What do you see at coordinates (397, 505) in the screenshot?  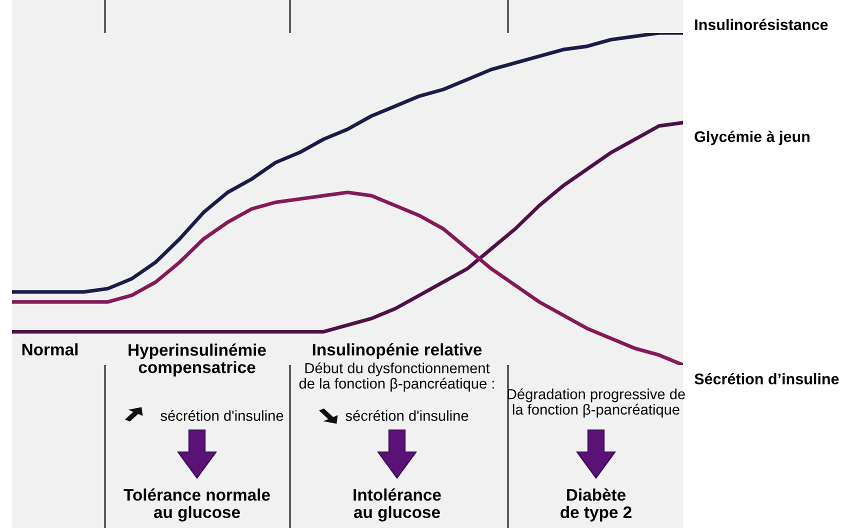 I see `text: Intolérance au glucose` at bounding box center [397, 505].